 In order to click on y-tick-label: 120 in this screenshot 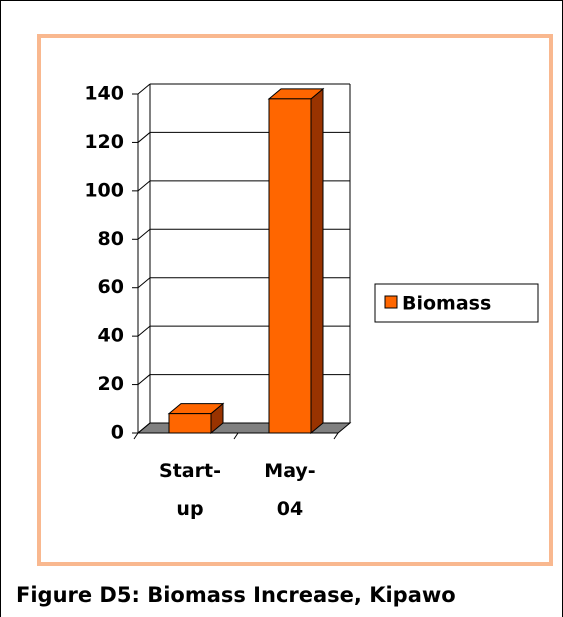, I will do `click(104, 142)`.